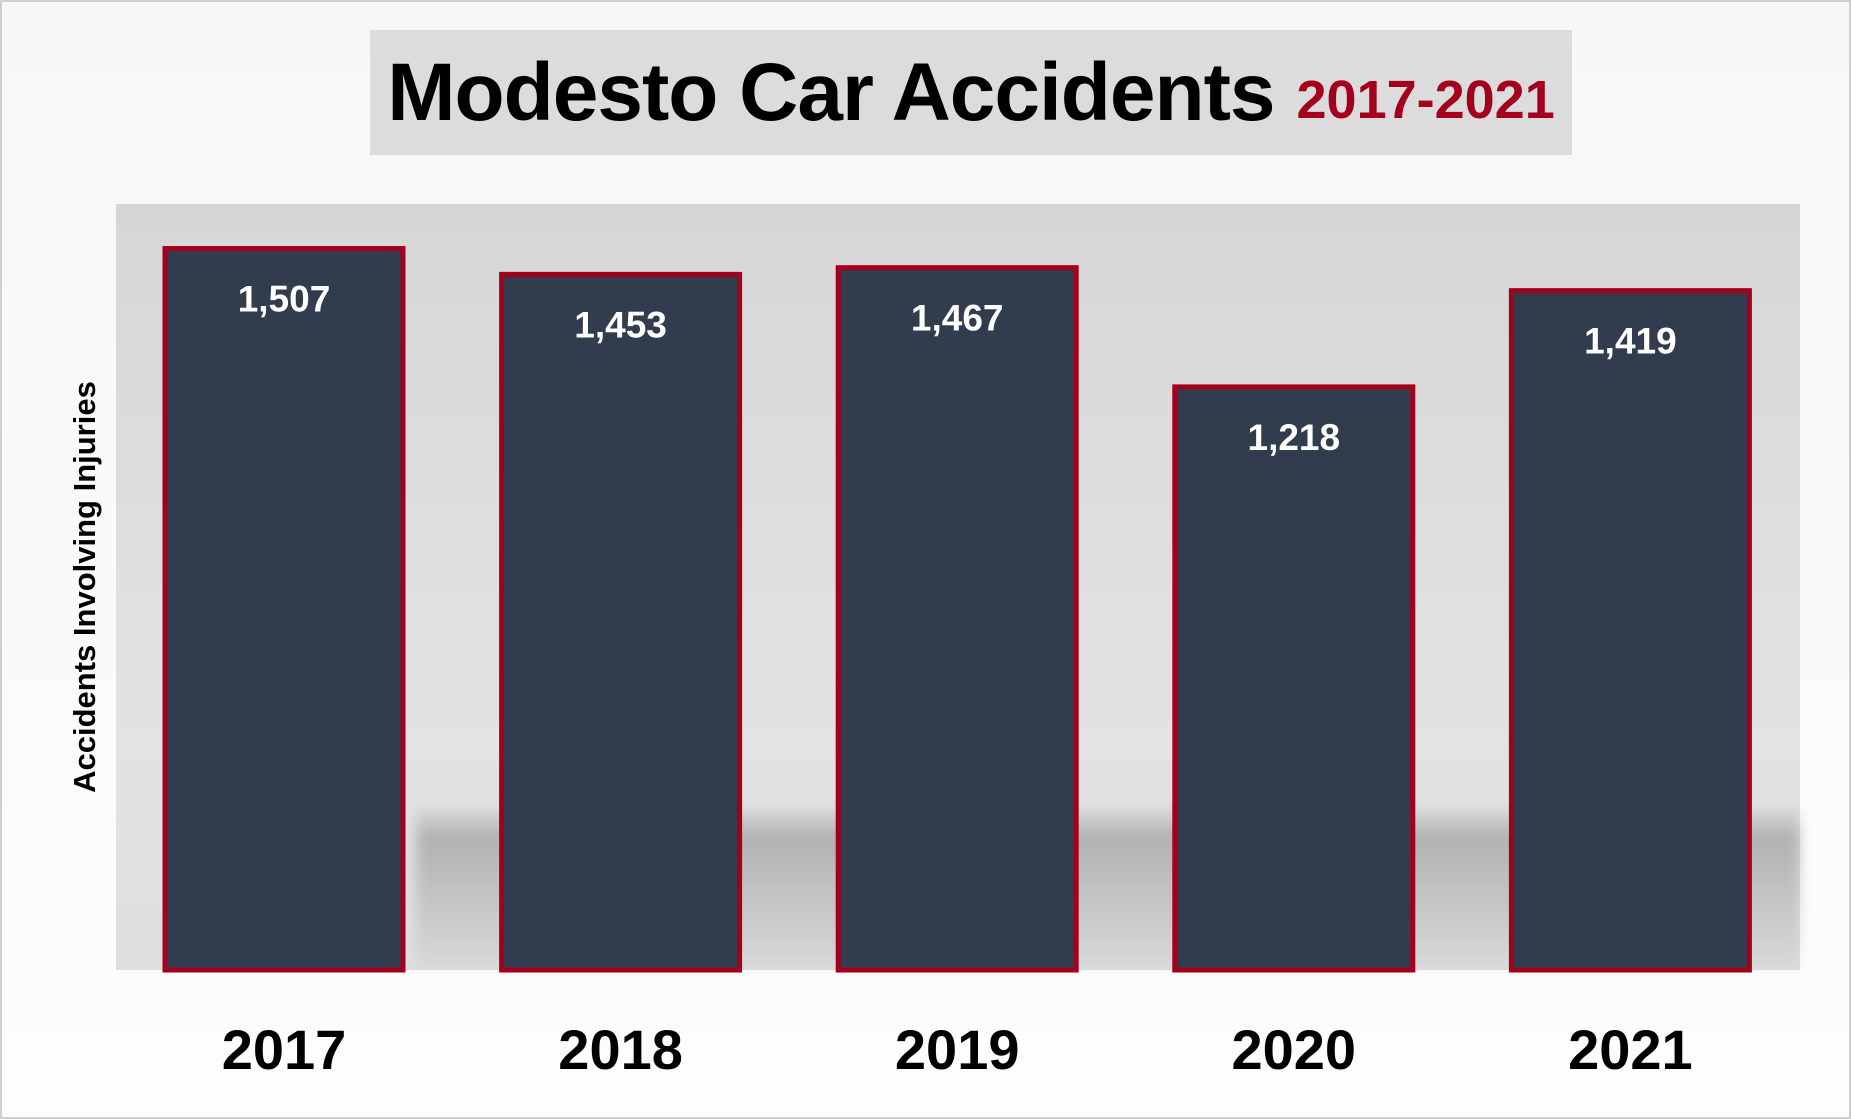 The width and height of the screenshot is (1851, 1119). Describe the element at coordinates (284, 609) in the screenshot. I see `bar-2017` at that location.